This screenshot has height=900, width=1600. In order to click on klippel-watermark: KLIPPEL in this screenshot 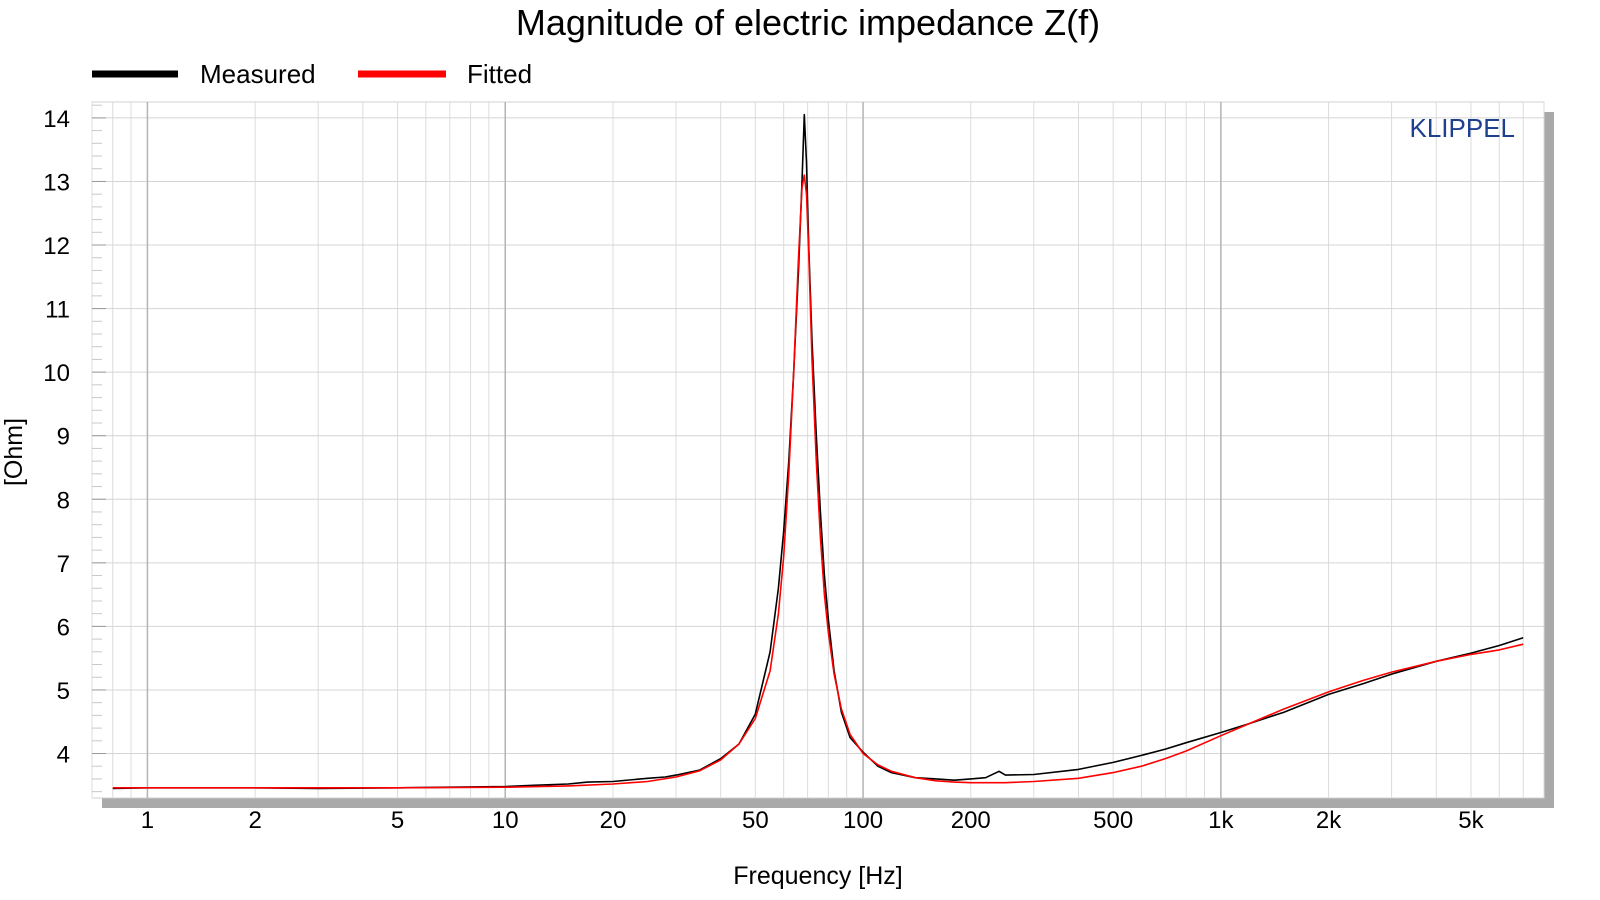, I will do `click(1462, 128)`.